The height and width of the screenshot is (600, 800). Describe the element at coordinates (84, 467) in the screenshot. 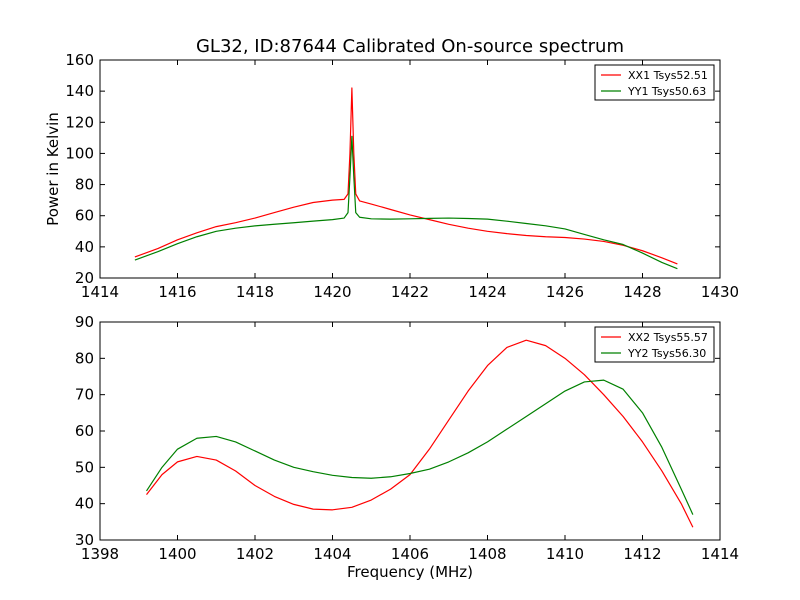

I see `y-tick-label: 50` at that location.